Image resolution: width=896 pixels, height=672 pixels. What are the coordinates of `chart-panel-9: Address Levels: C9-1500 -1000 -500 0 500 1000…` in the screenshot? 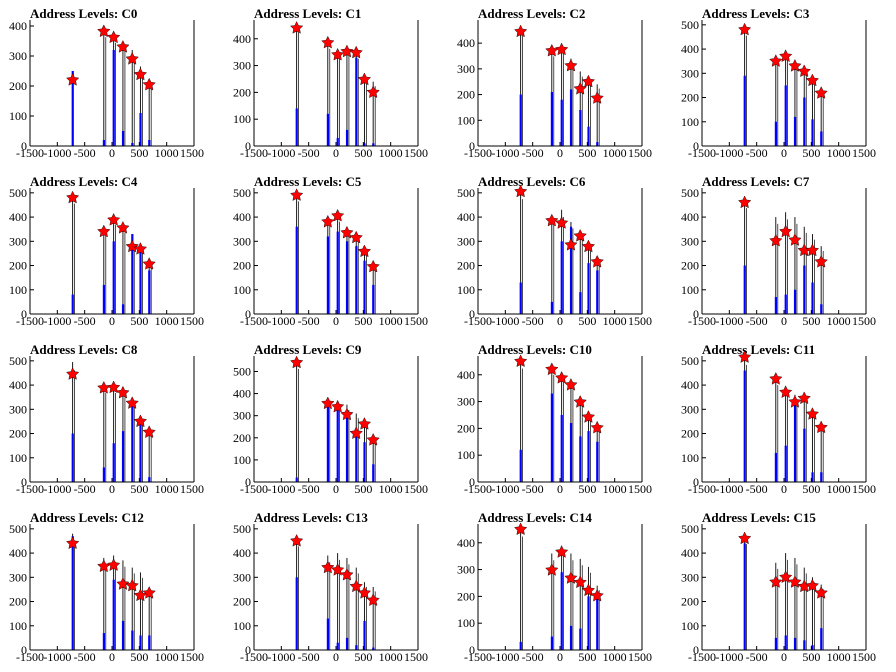 It's located at (330, 419).